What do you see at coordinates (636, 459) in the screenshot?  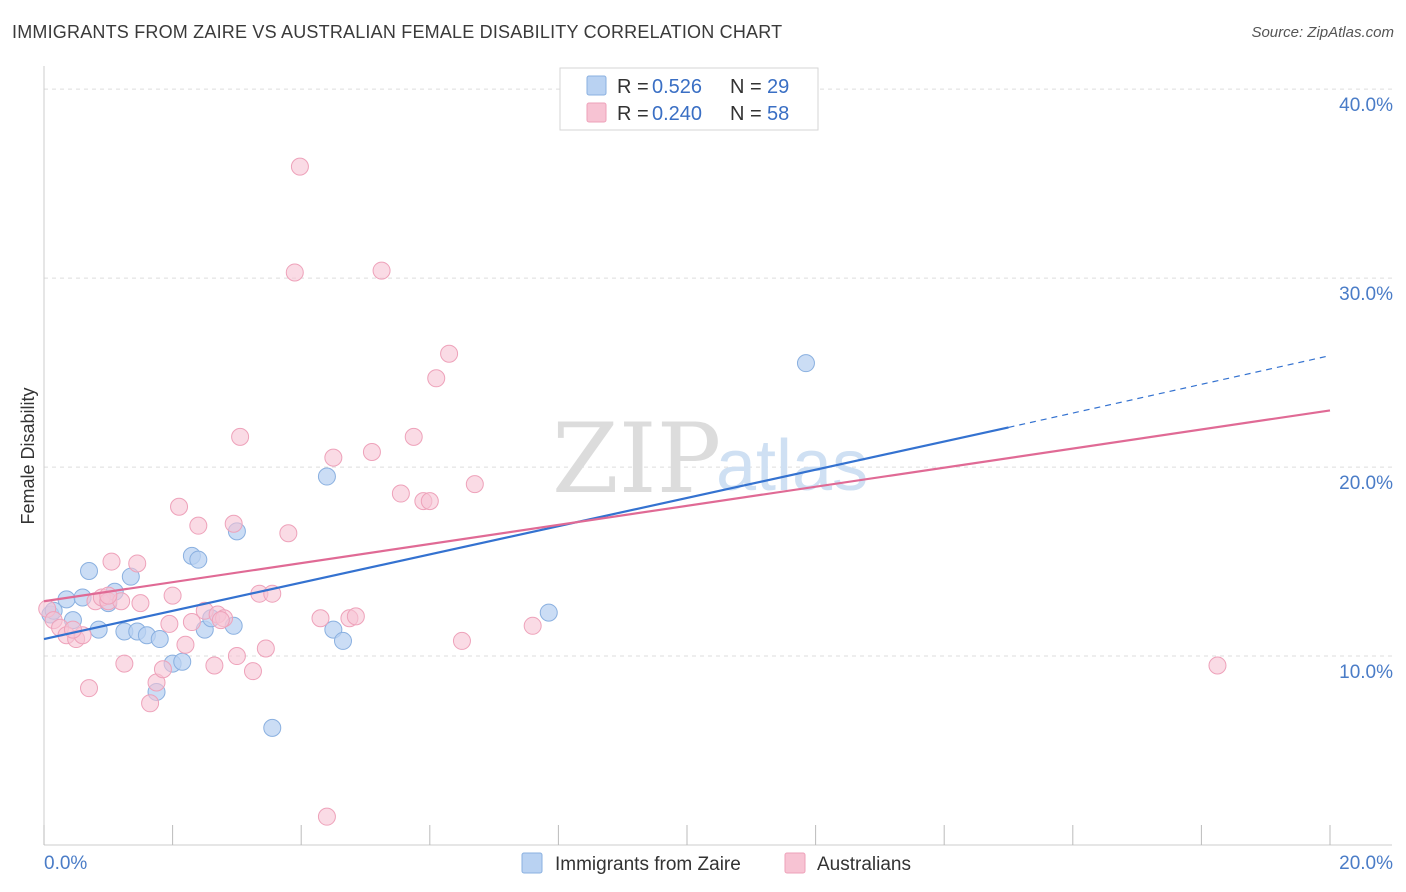 I see `watermark-zip: ZIP` at bounding box center [636, 459].